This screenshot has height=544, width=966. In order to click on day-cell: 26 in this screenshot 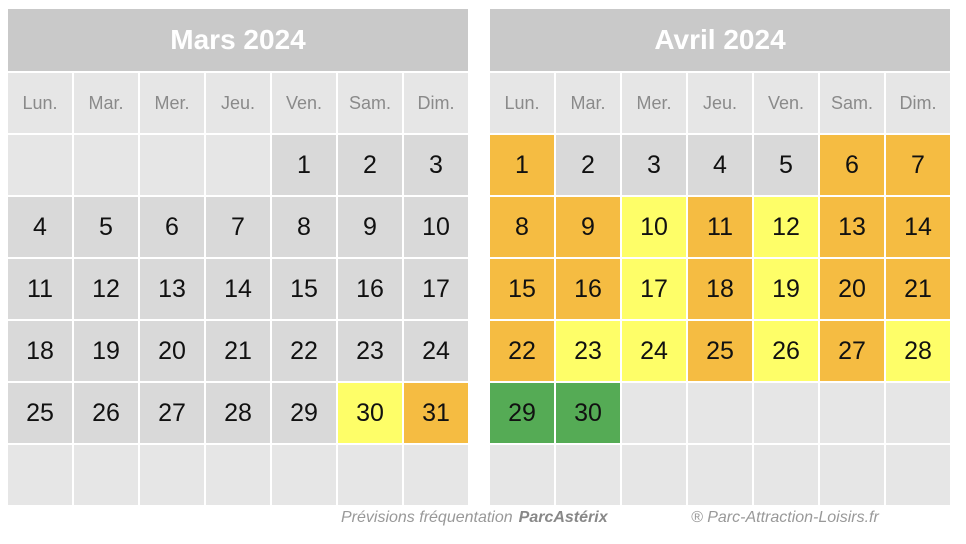, I will do `click(106, 413)`.